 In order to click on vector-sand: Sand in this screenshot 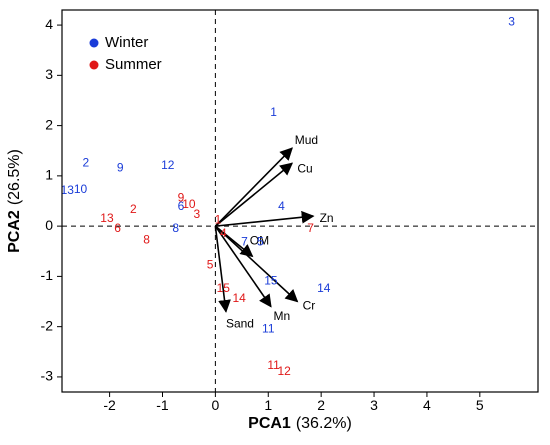, I will do `click(234, 278)`.